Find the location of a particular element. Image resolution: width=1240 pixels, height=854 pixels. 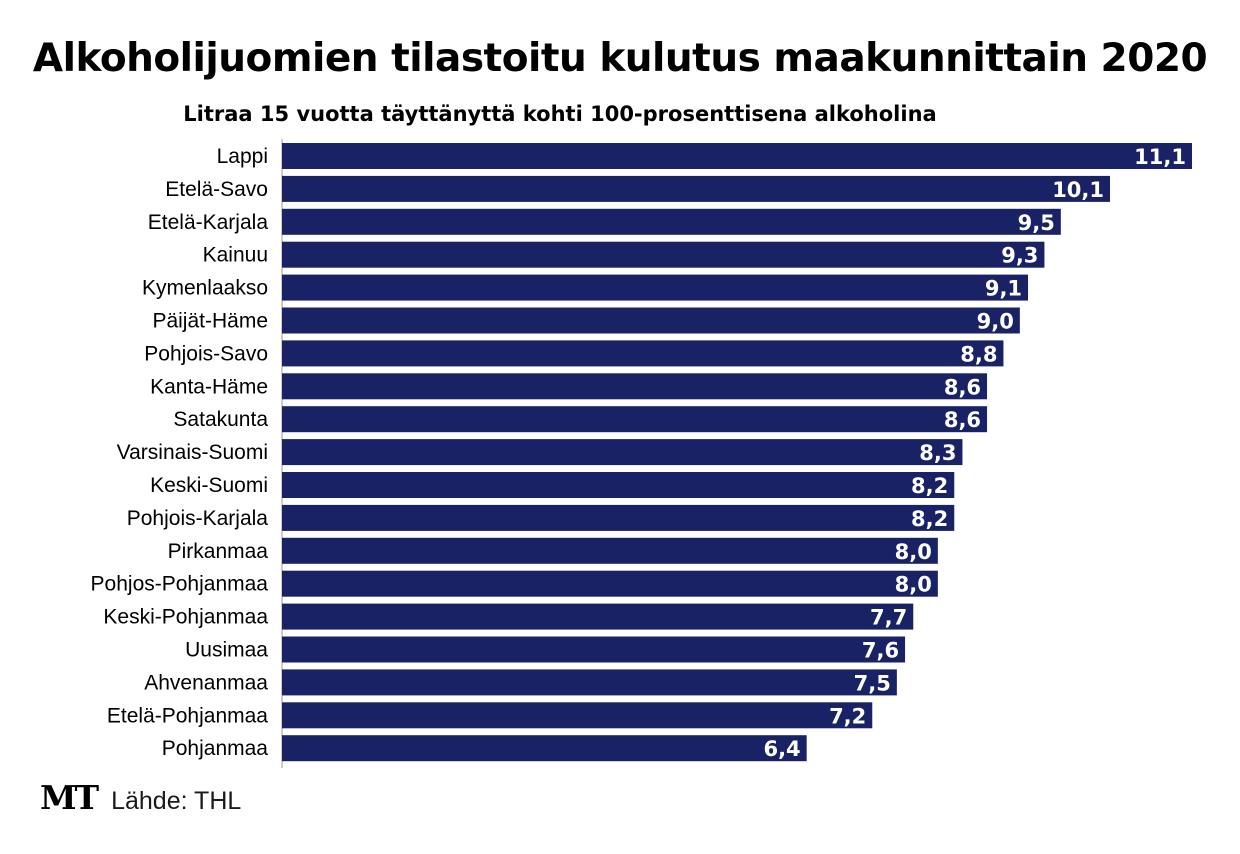

category-label: Lappi is located at coordinates (242, 156).